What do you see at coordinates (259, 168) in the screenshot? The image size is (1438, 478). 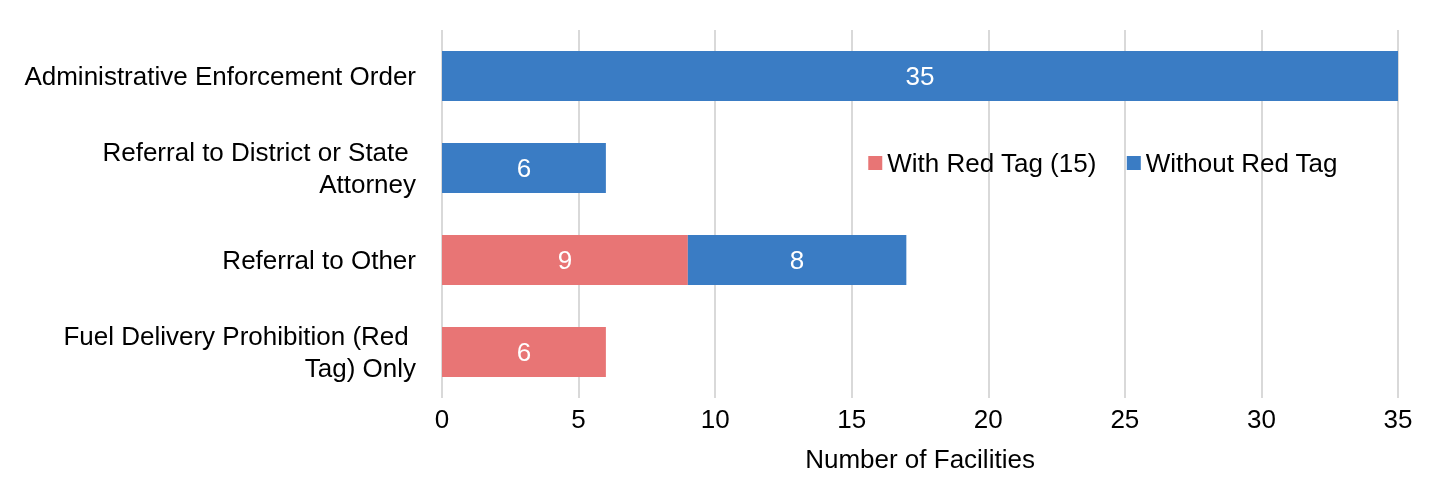 I see `y-tick-label: Referral to District or State Attorney` at bounding box center [259, 168].